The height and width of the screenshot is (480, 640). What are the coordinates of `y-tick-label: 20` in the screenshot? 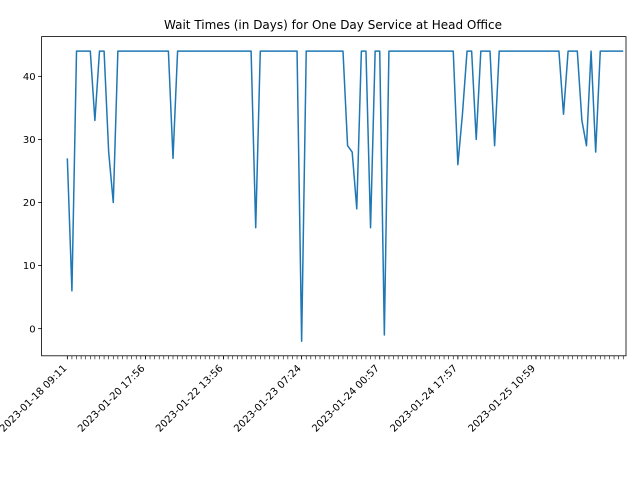 It's located at (29, 203).